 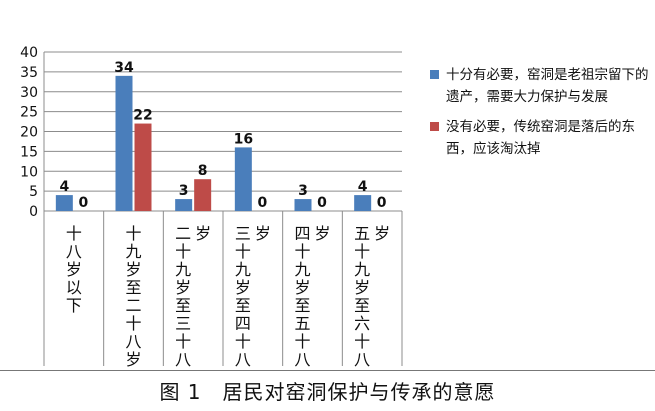 I want to click on data-label: 34, so click(x=124, y=68).